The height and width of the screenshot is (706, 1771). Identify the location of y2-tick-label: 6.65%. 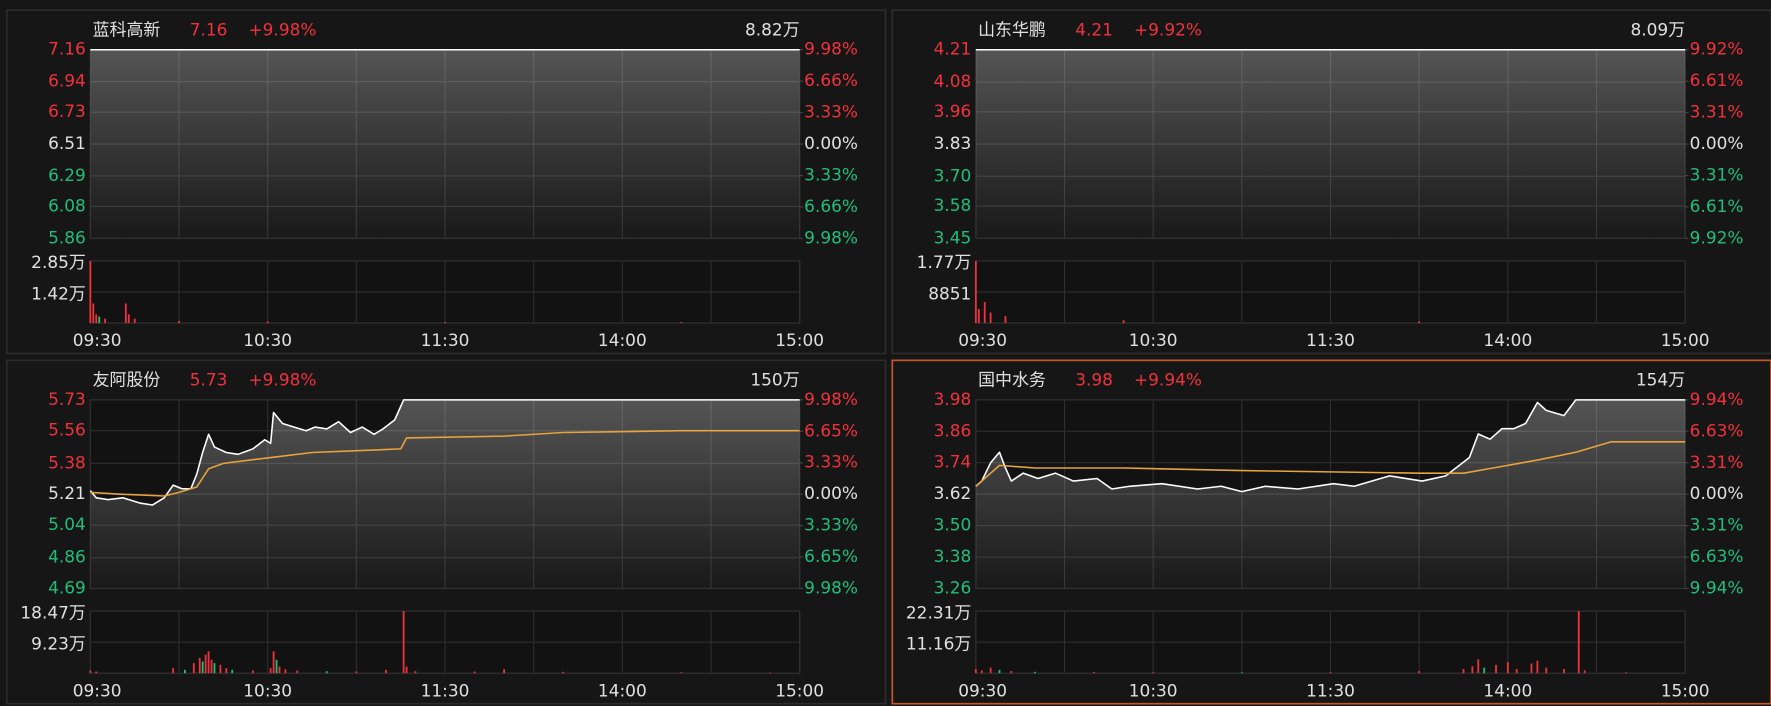
(831, 430).